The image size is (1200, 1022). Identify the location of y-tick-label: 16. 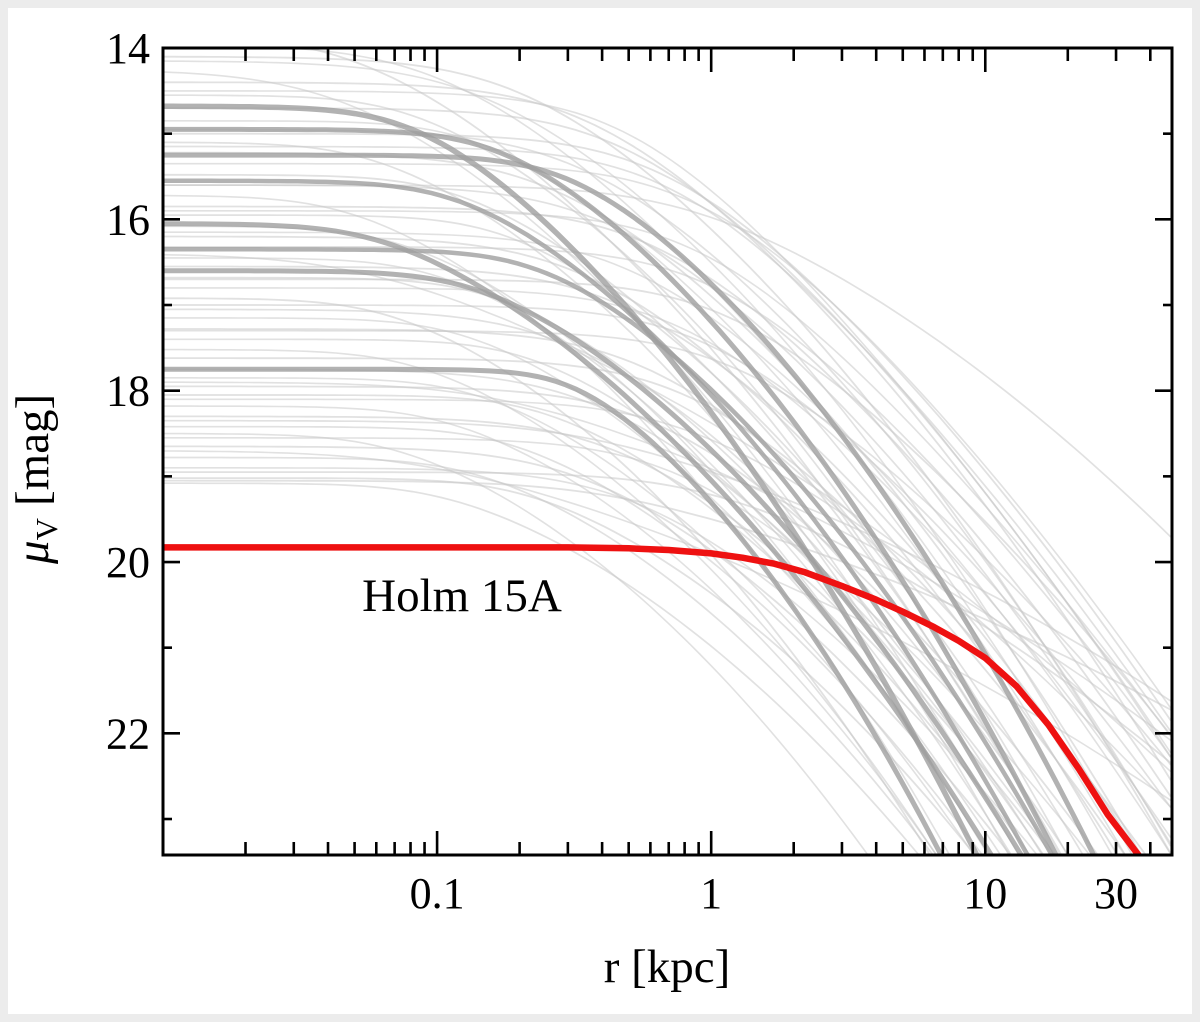
(128, 219).